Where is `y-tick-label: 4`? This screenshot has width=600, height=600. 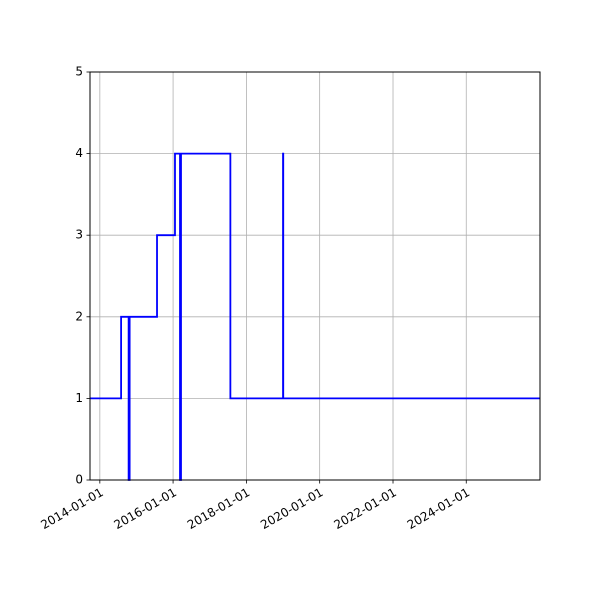 y-tick-label: 4 is located at coordinates (79, 153).